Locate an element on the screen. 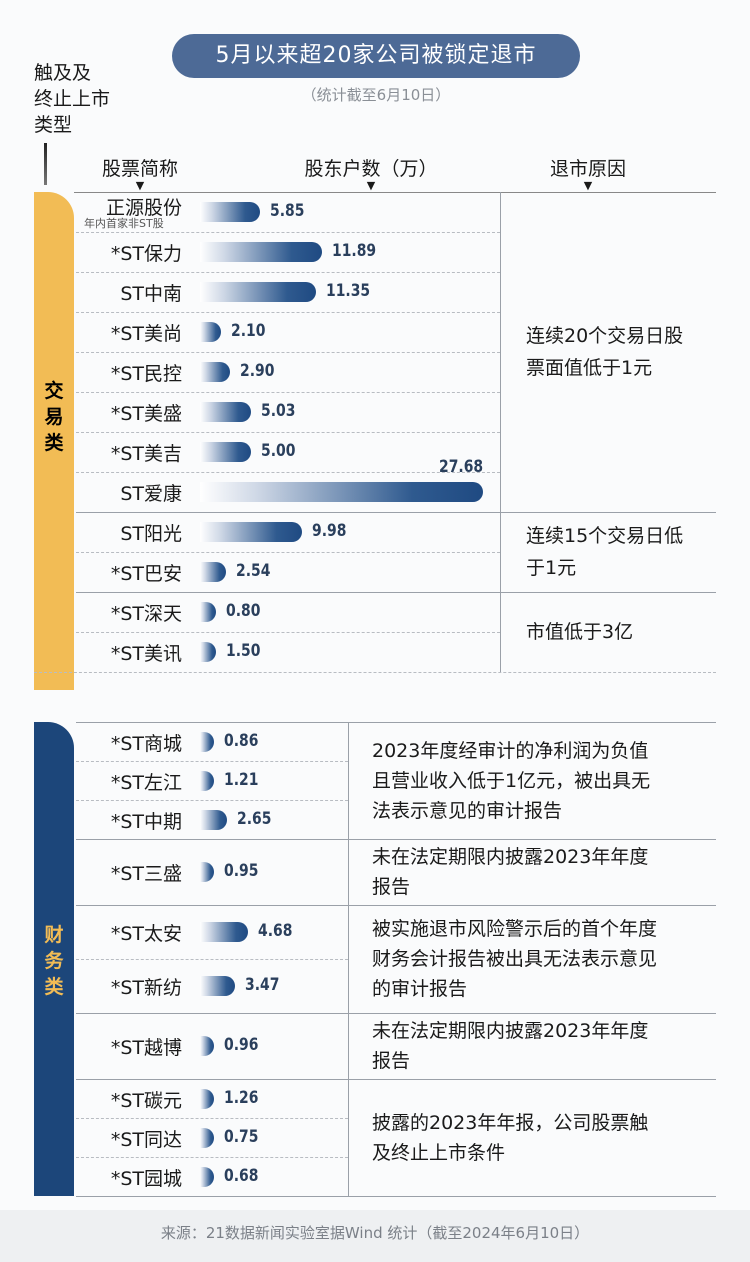 The width and height of the screenshot is (750, 1262). stock-name: ST中南 is located at coordinates (151, 294).